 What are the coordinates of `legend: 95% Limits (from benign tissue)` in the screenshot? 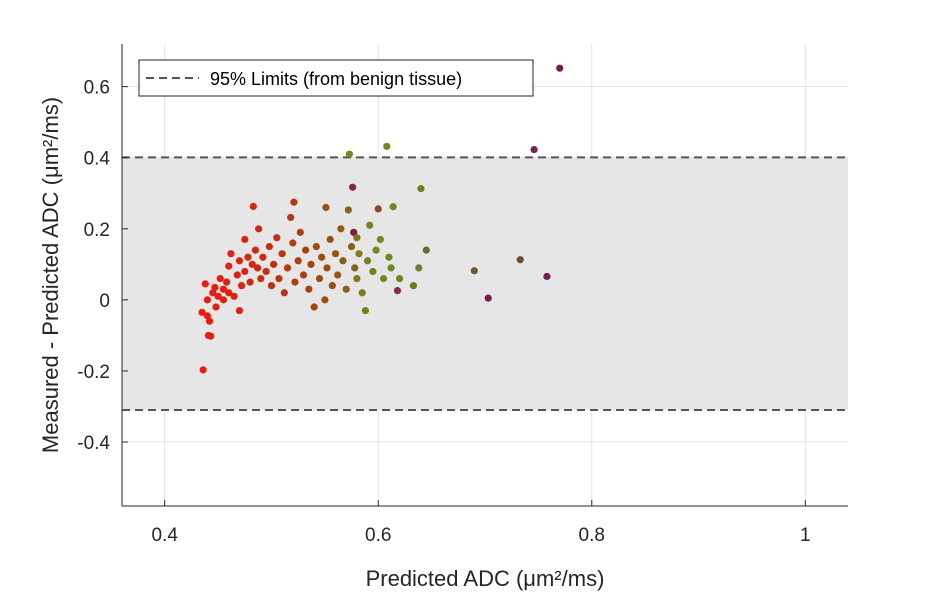 It's located at (336, 78).